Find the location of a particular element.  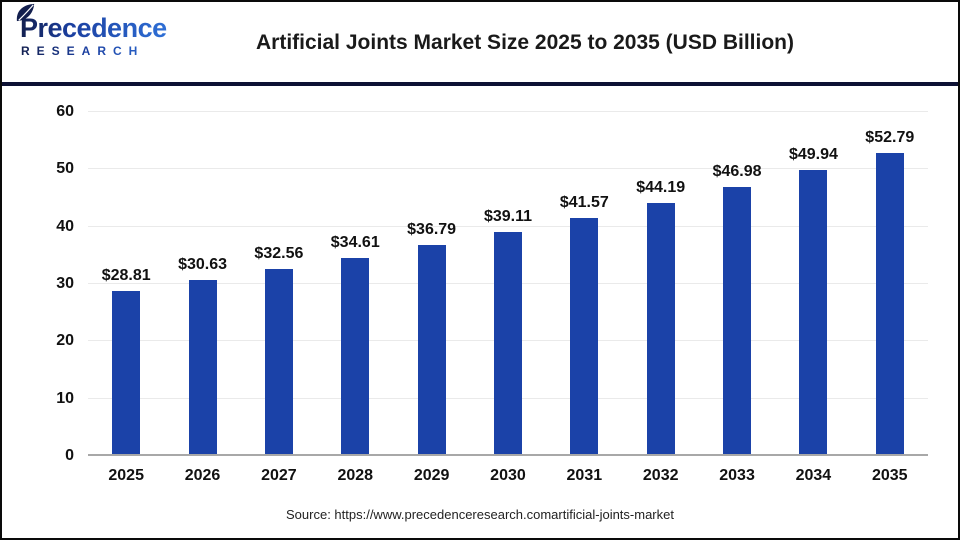

x-axis-label-2027: 2027 is located at coordinates (279, 475).